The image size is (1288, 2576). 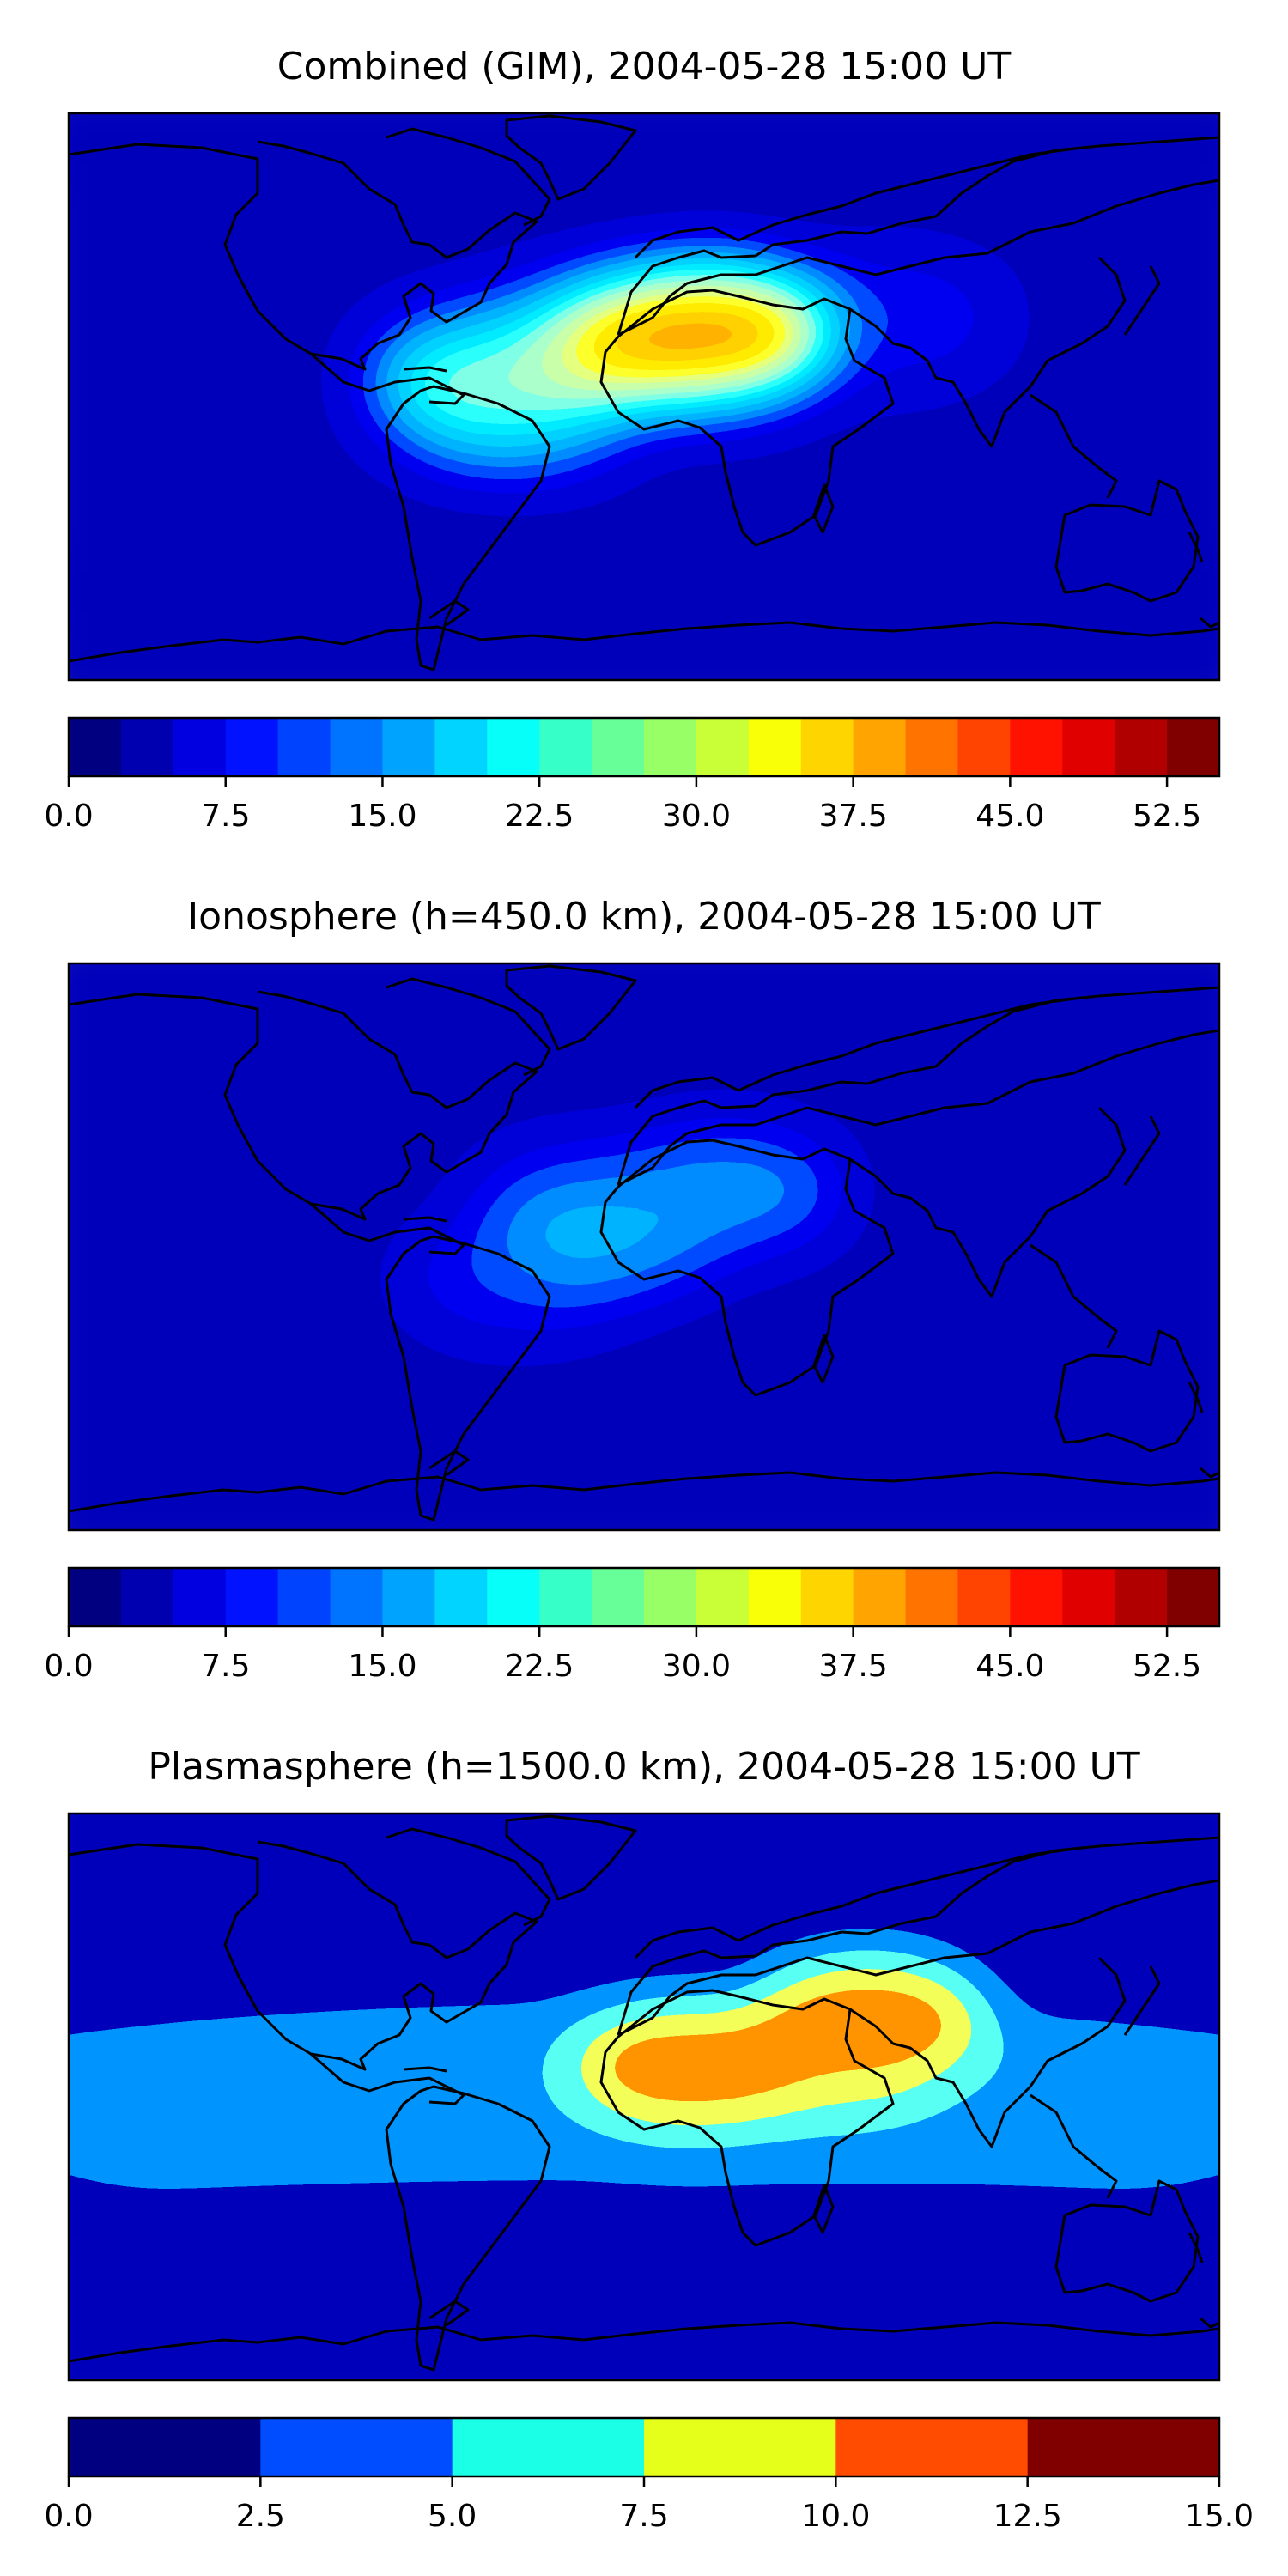 I want to click on colorbar-tick-label: 12.5, so click(x=1027, y=2516).